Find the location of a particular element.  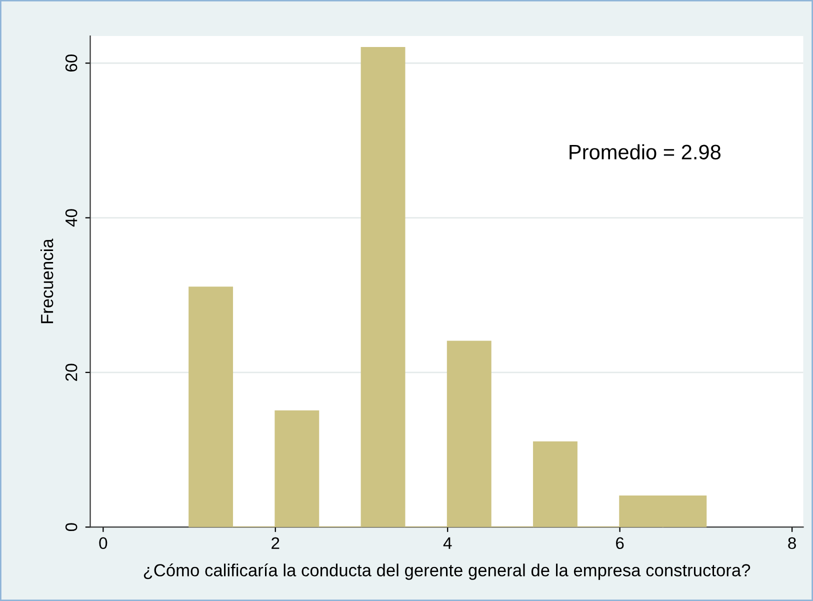

x-tick-label: 4 is located at coordinates (447, 543).